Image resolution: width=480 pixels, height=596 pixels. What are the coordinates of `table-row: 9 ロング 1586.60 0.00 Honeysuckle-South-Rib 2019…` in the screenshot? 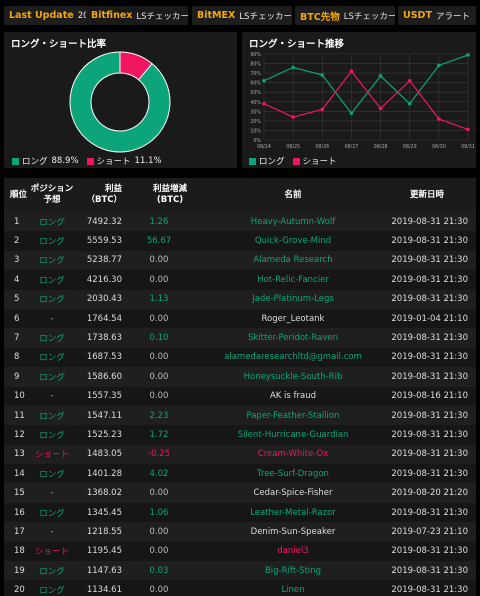 It's located at (240, 377).